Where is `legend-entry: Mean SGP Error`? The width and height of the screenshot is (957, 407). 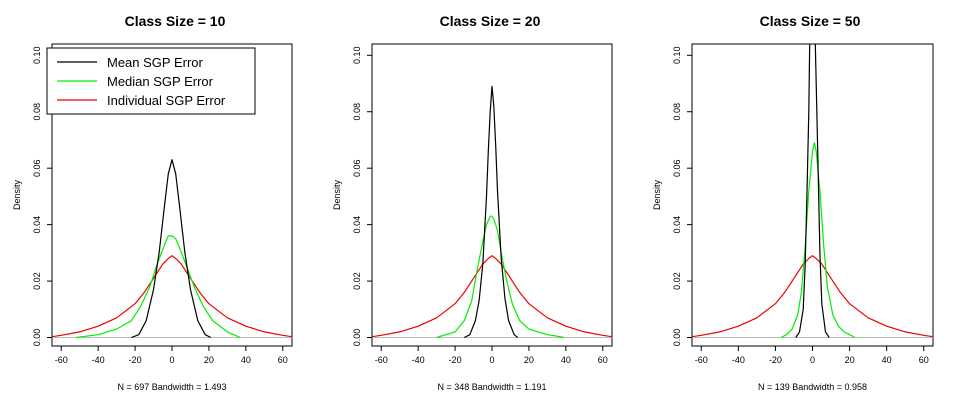
legend-entry: Mean SGP Error is located at coordinates (155, 62).